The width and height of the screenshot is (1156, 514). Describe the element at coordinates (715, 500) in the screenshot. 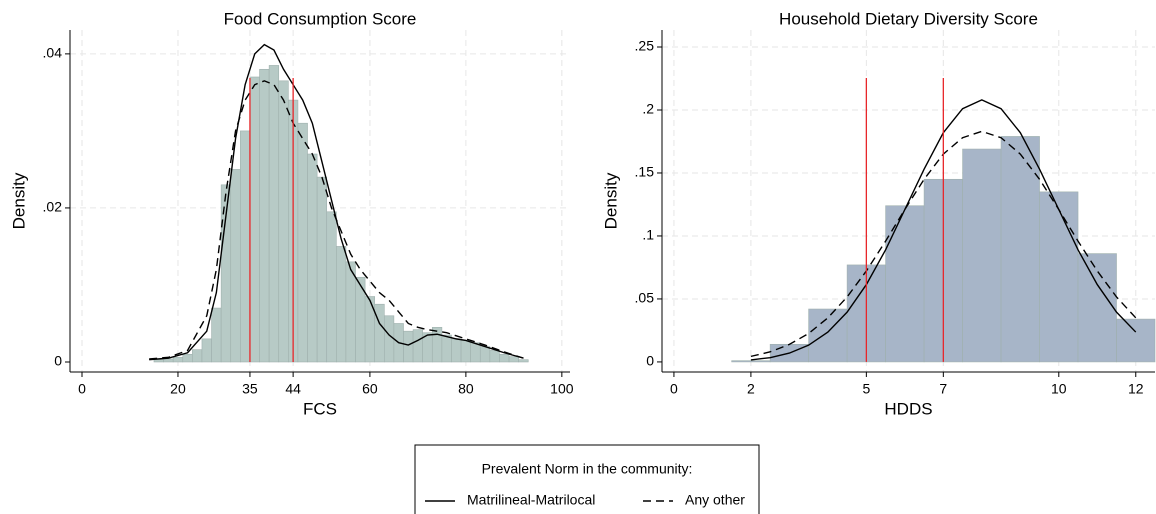

I see `legend-label: Any other` at that location.